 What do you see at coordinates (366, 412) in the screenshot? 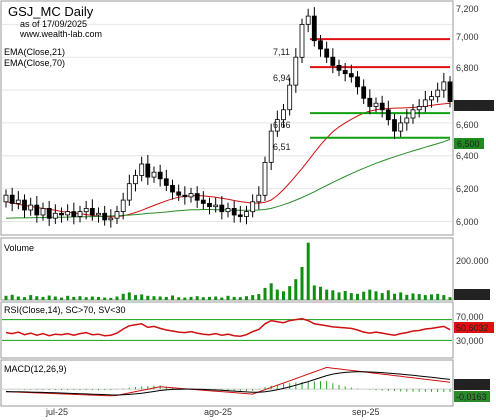
I see `x-tick-sep: sep-25` at bounding box center [366, 412].